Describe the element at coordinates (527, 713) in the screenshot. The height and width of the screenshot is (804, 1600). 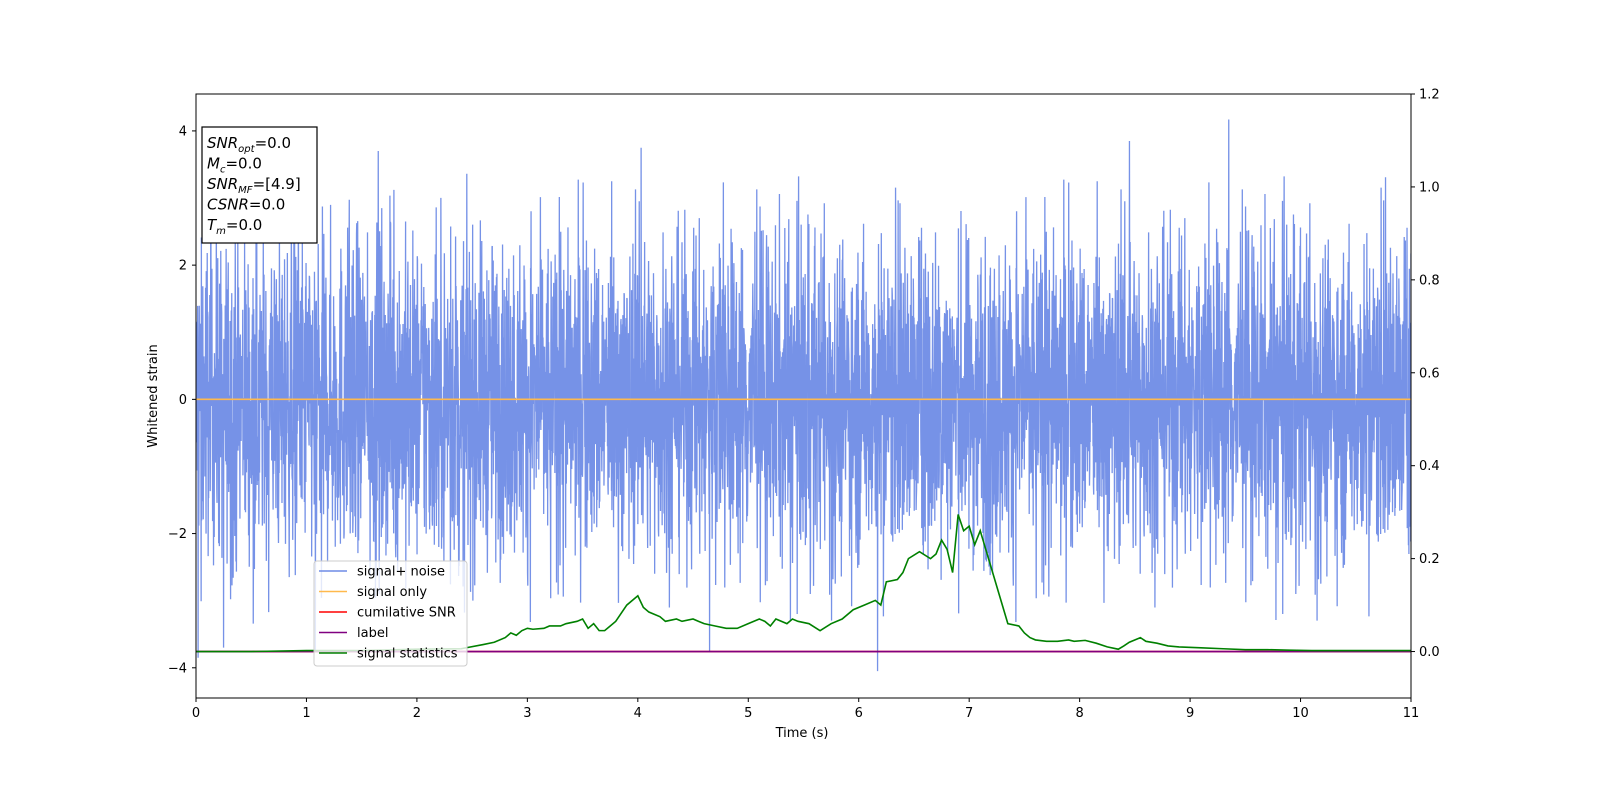
I see `x-tick-label: 3` at that location.